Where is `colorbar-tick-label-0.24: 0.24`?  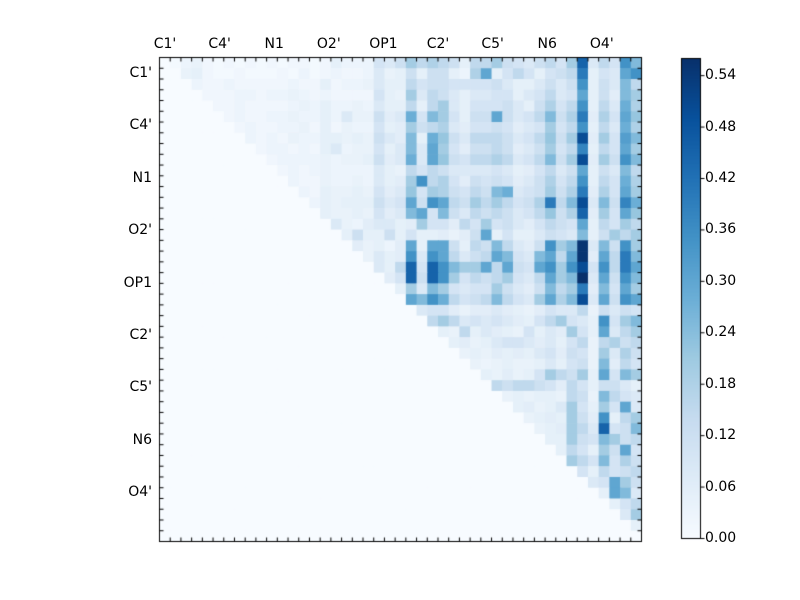 colorbar-tick-label-0.24: 0.24 is located at coordinates (721, 332).